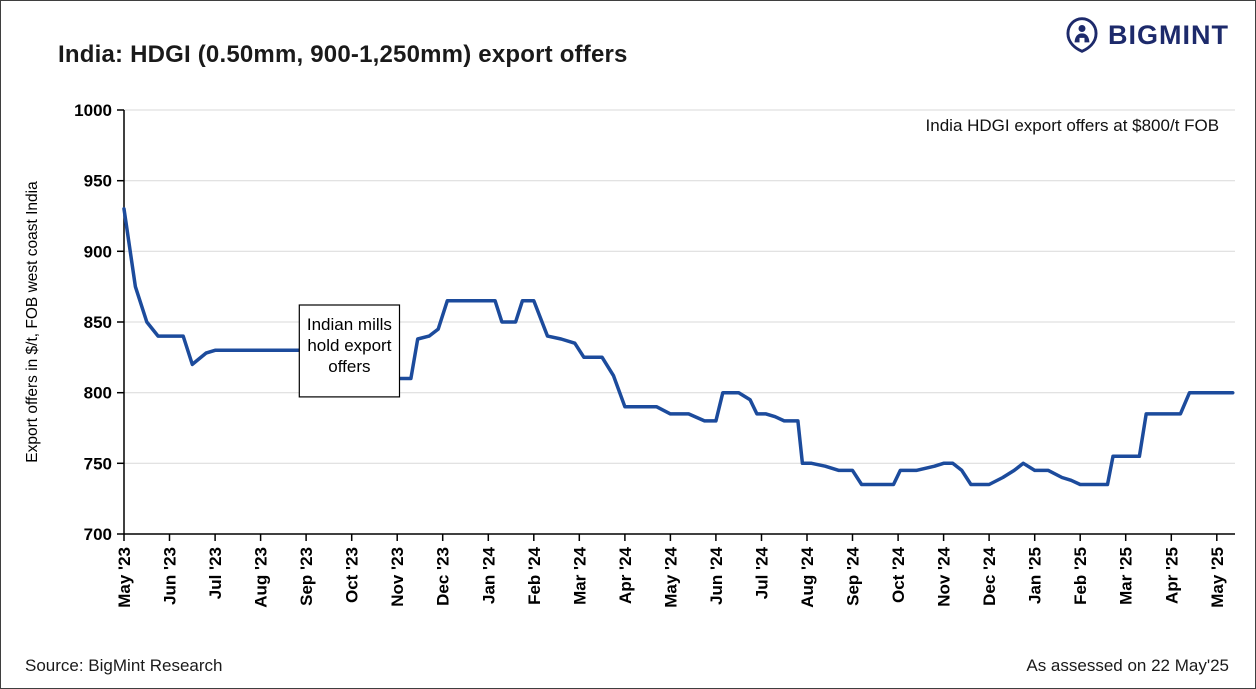 This screenshot has height=689, width=1256. Describe the element at coordinates (98, 251) in the screenshot. I see `svg-text: 900` at that location.